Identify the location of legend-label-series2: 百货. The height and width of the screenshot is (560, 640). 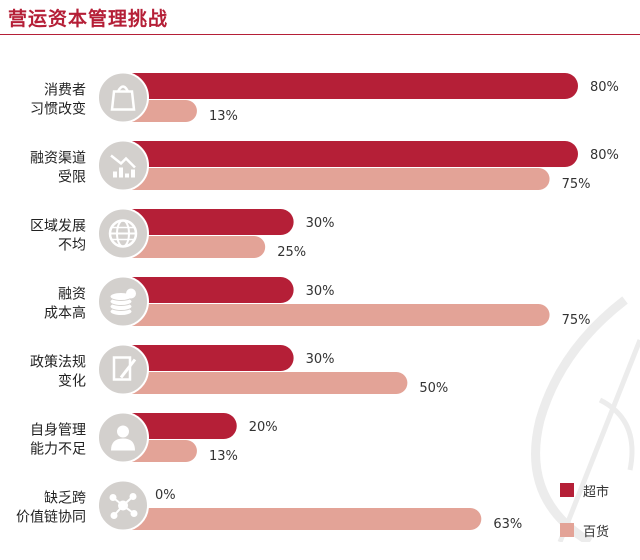
(596, 532).